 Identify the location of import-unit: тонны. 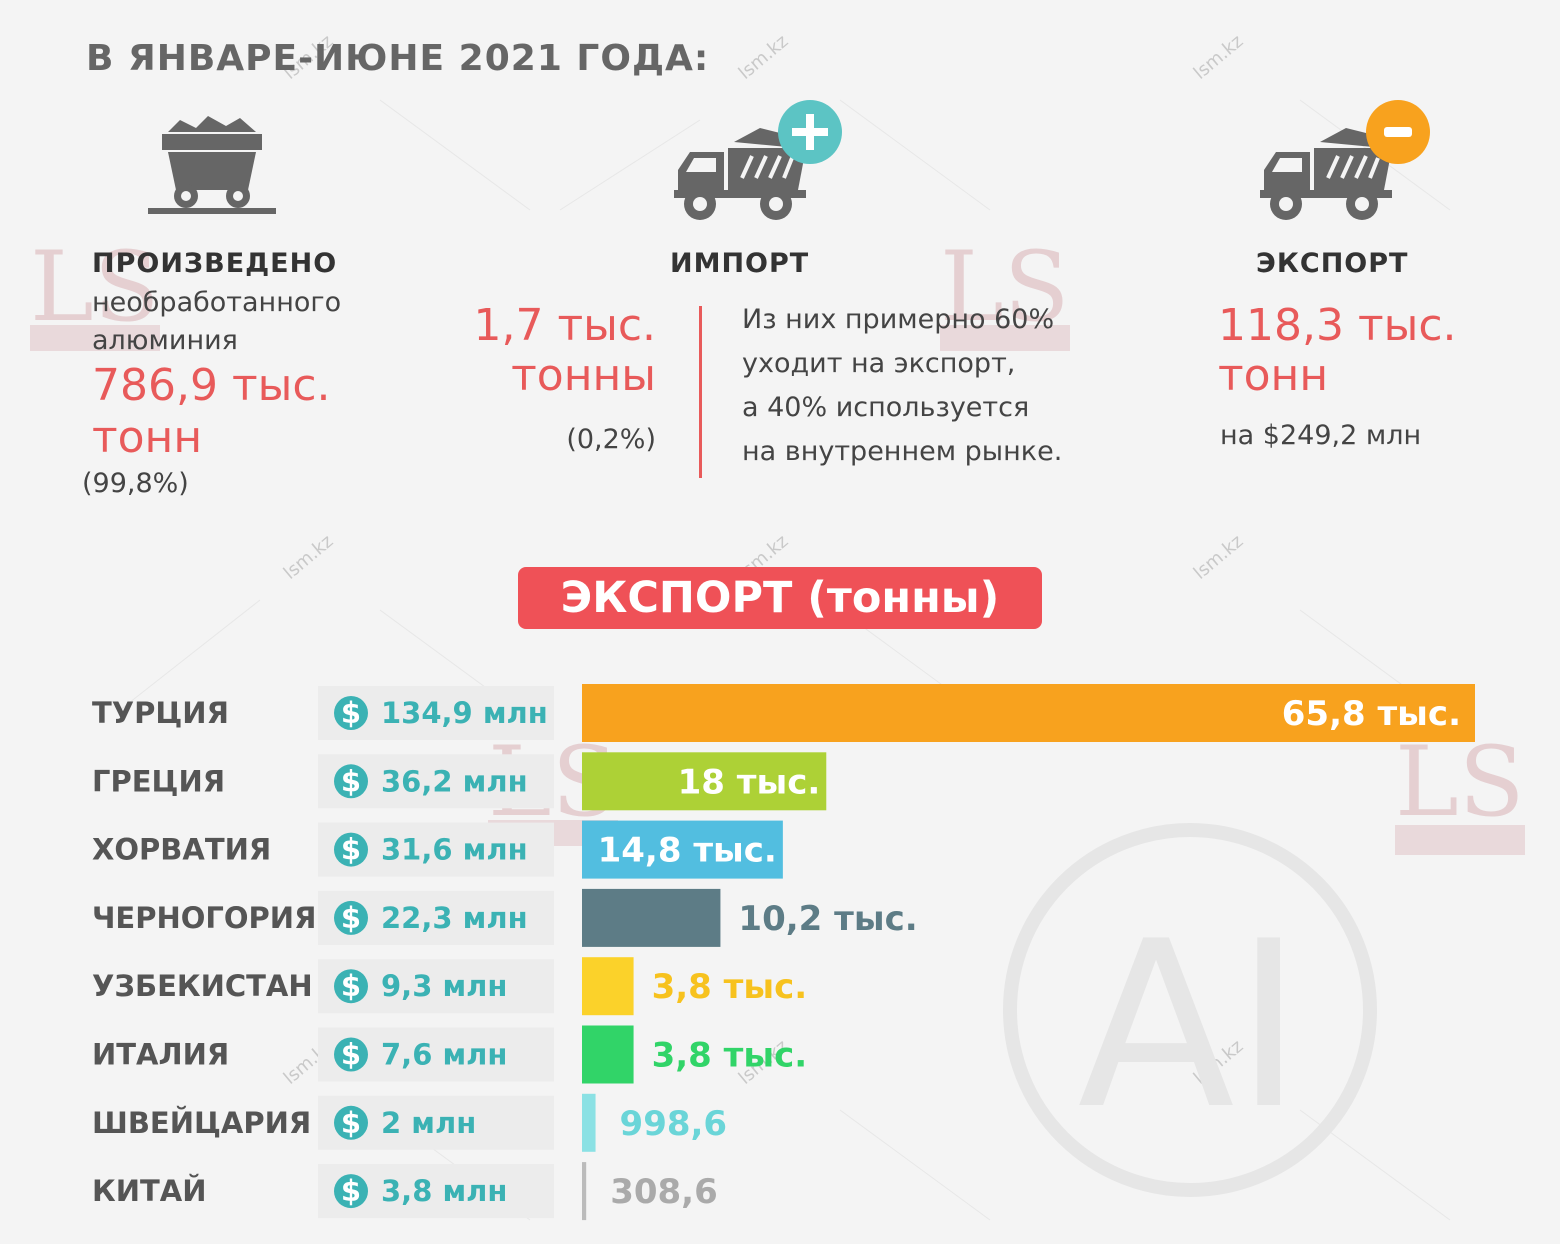
(583, 375).